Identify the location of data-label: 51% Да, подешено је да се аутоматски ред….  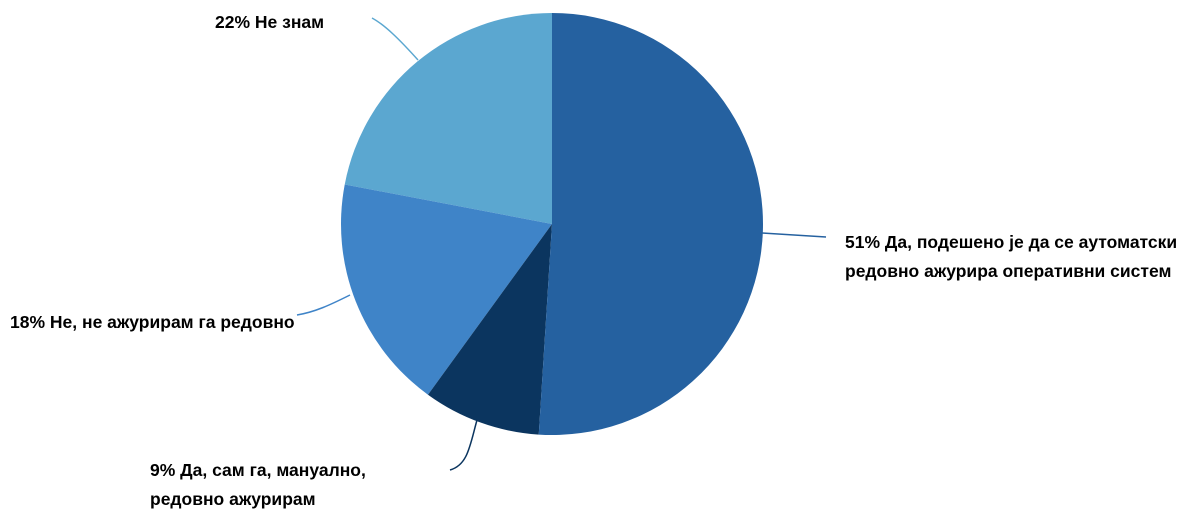
(1012, 257).